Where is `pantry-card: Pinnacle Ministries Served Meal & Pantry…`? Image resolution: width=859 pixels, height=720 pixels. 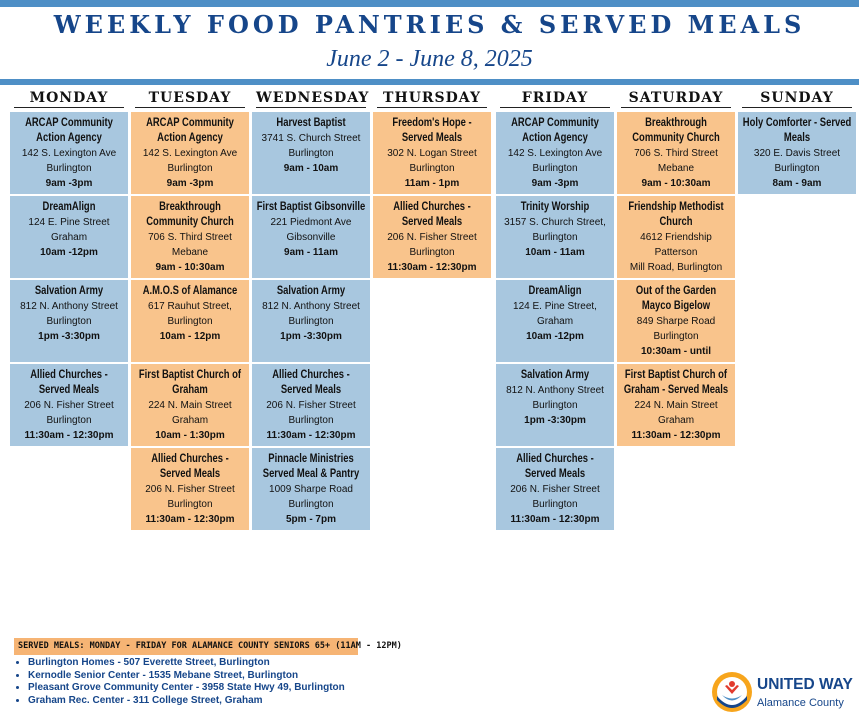 pantry-card: Pinnacle Ministries Served Meal & Pantry… is located at coordinates (311, 489).